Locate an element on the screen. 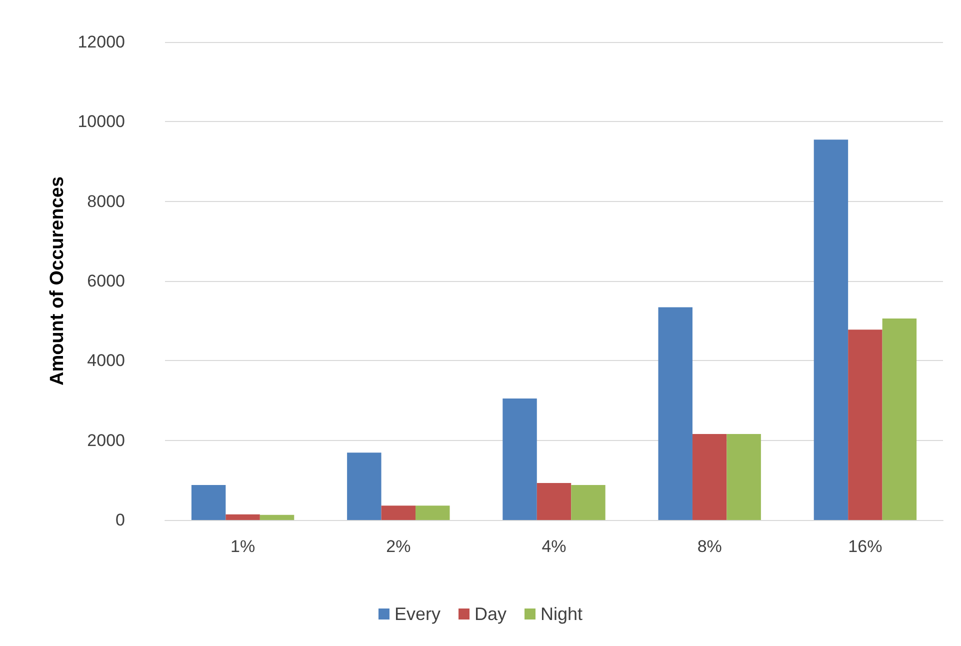 This screenshot has height=646, width=961. y-tick-label: 8000 is located at coordinates (106, 201).